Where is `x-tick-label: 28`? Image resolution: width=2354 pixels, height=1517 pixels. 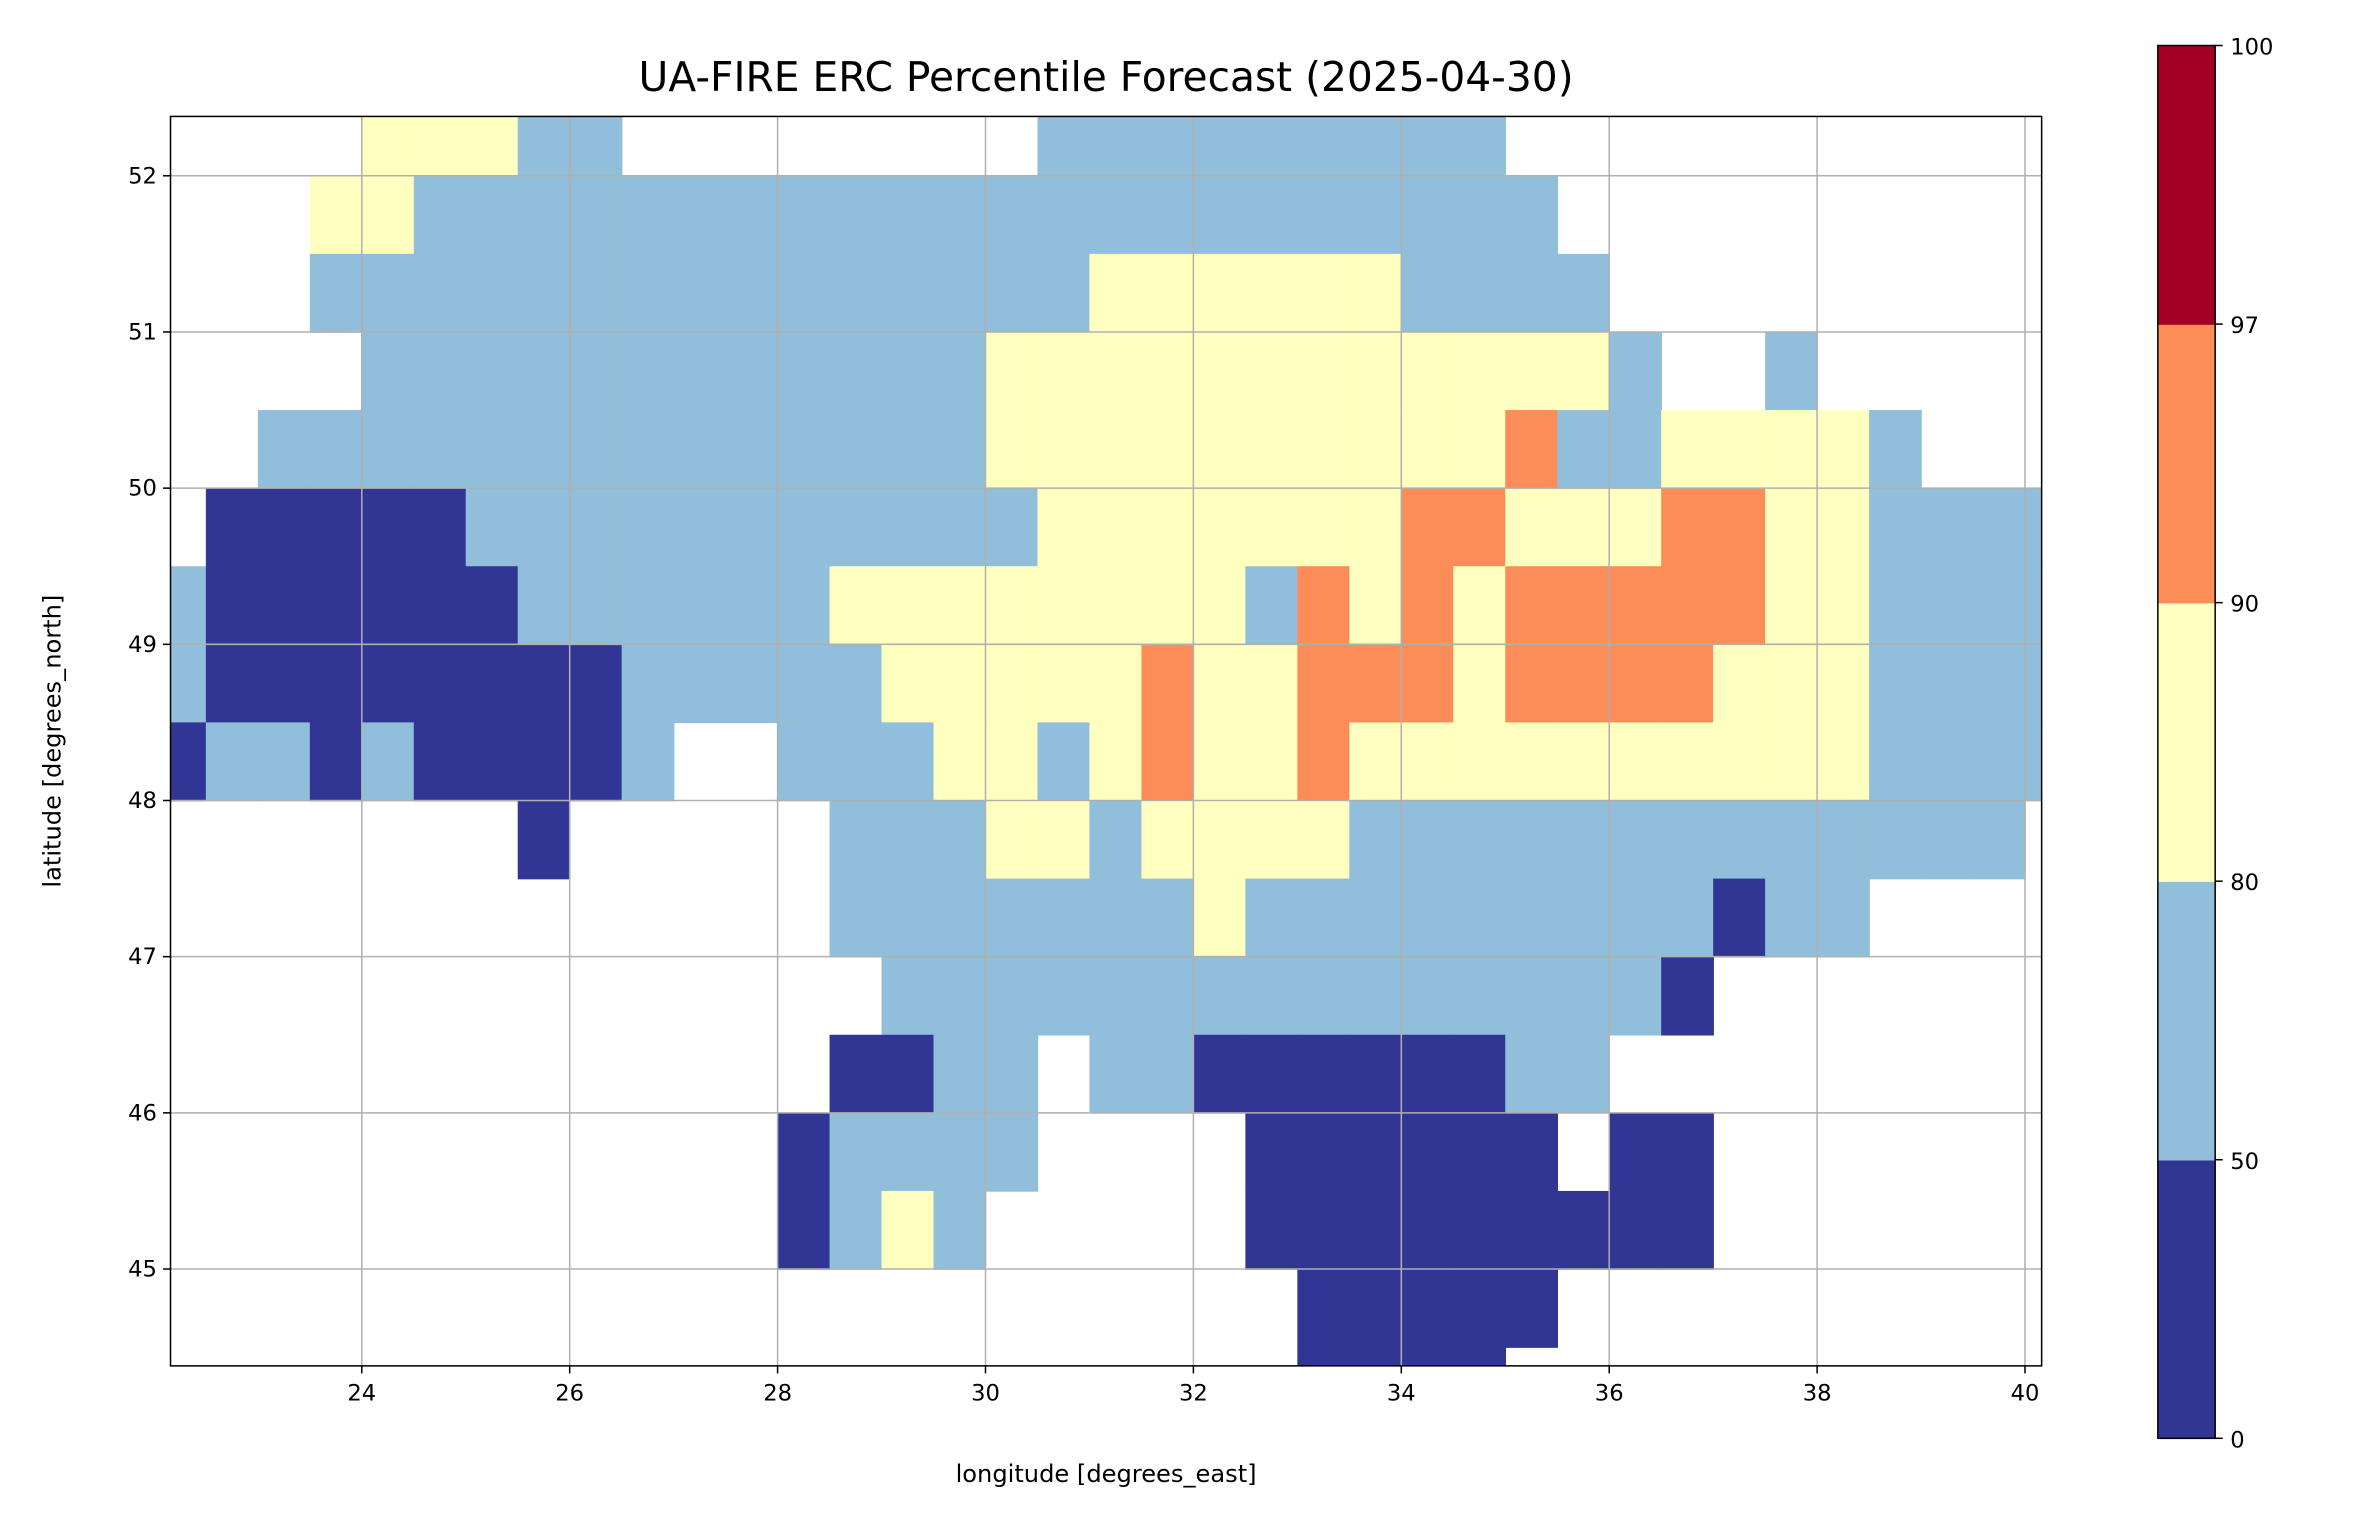
x-tick-label: 28 is located at coordinates (777, 1394).